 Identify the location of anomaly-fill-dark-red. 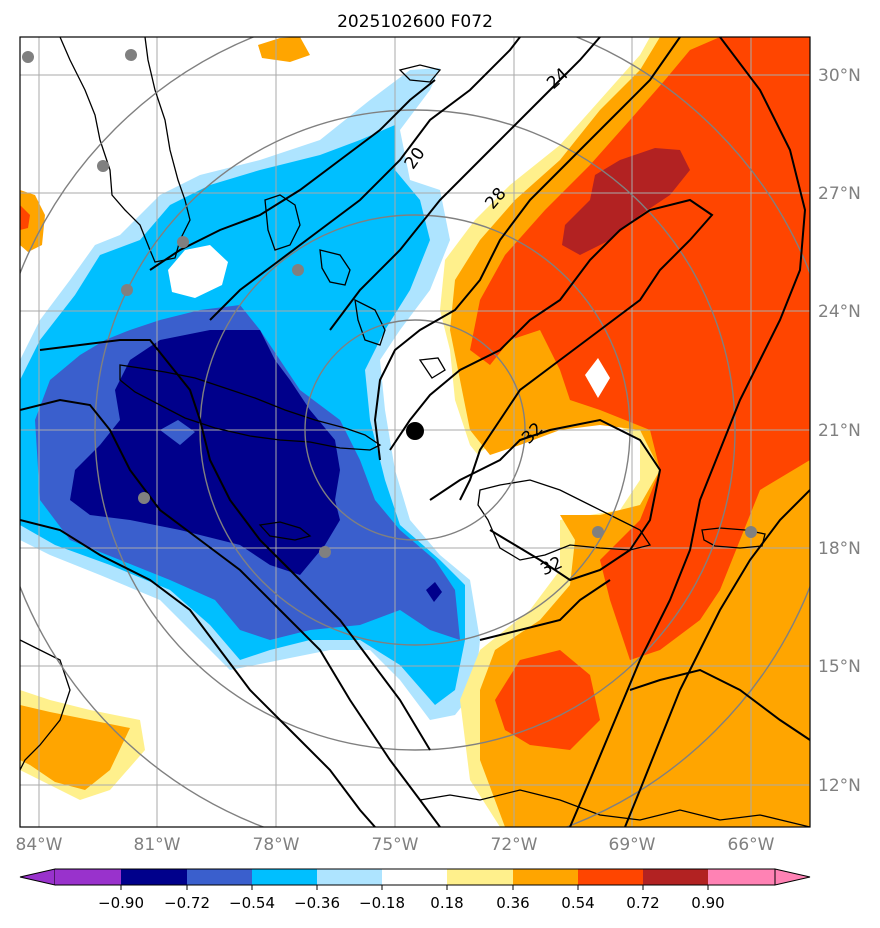
(626, 201).